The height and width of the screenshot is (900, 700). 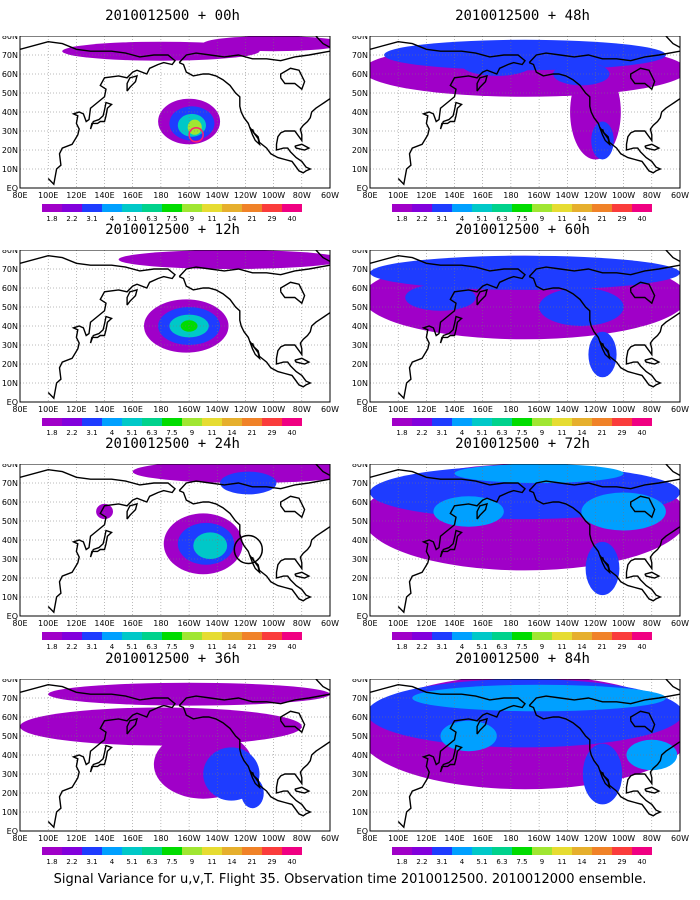 What do you see at coordinates (217, 409) in the screenshot?
I see `lon-tick-label: 140W` at bounding box center [217, 409].